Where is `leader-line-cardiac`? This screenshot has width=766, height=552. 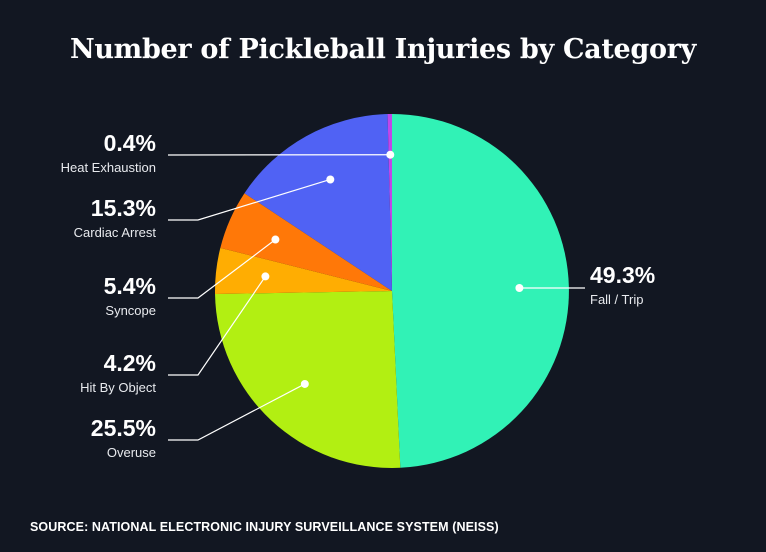
leader-line-cardiac is located at coordinates (249, 199).